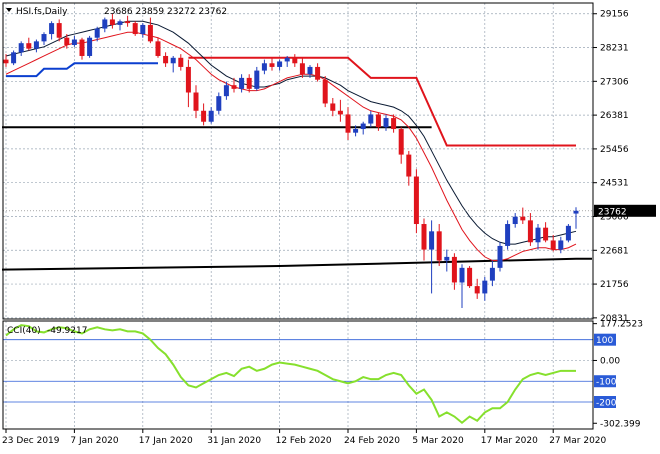  What do you see at coordinates (620, 424) in the screenshot?
I see `cci-tick-label: -302.399` at bounding box center [620, 424].